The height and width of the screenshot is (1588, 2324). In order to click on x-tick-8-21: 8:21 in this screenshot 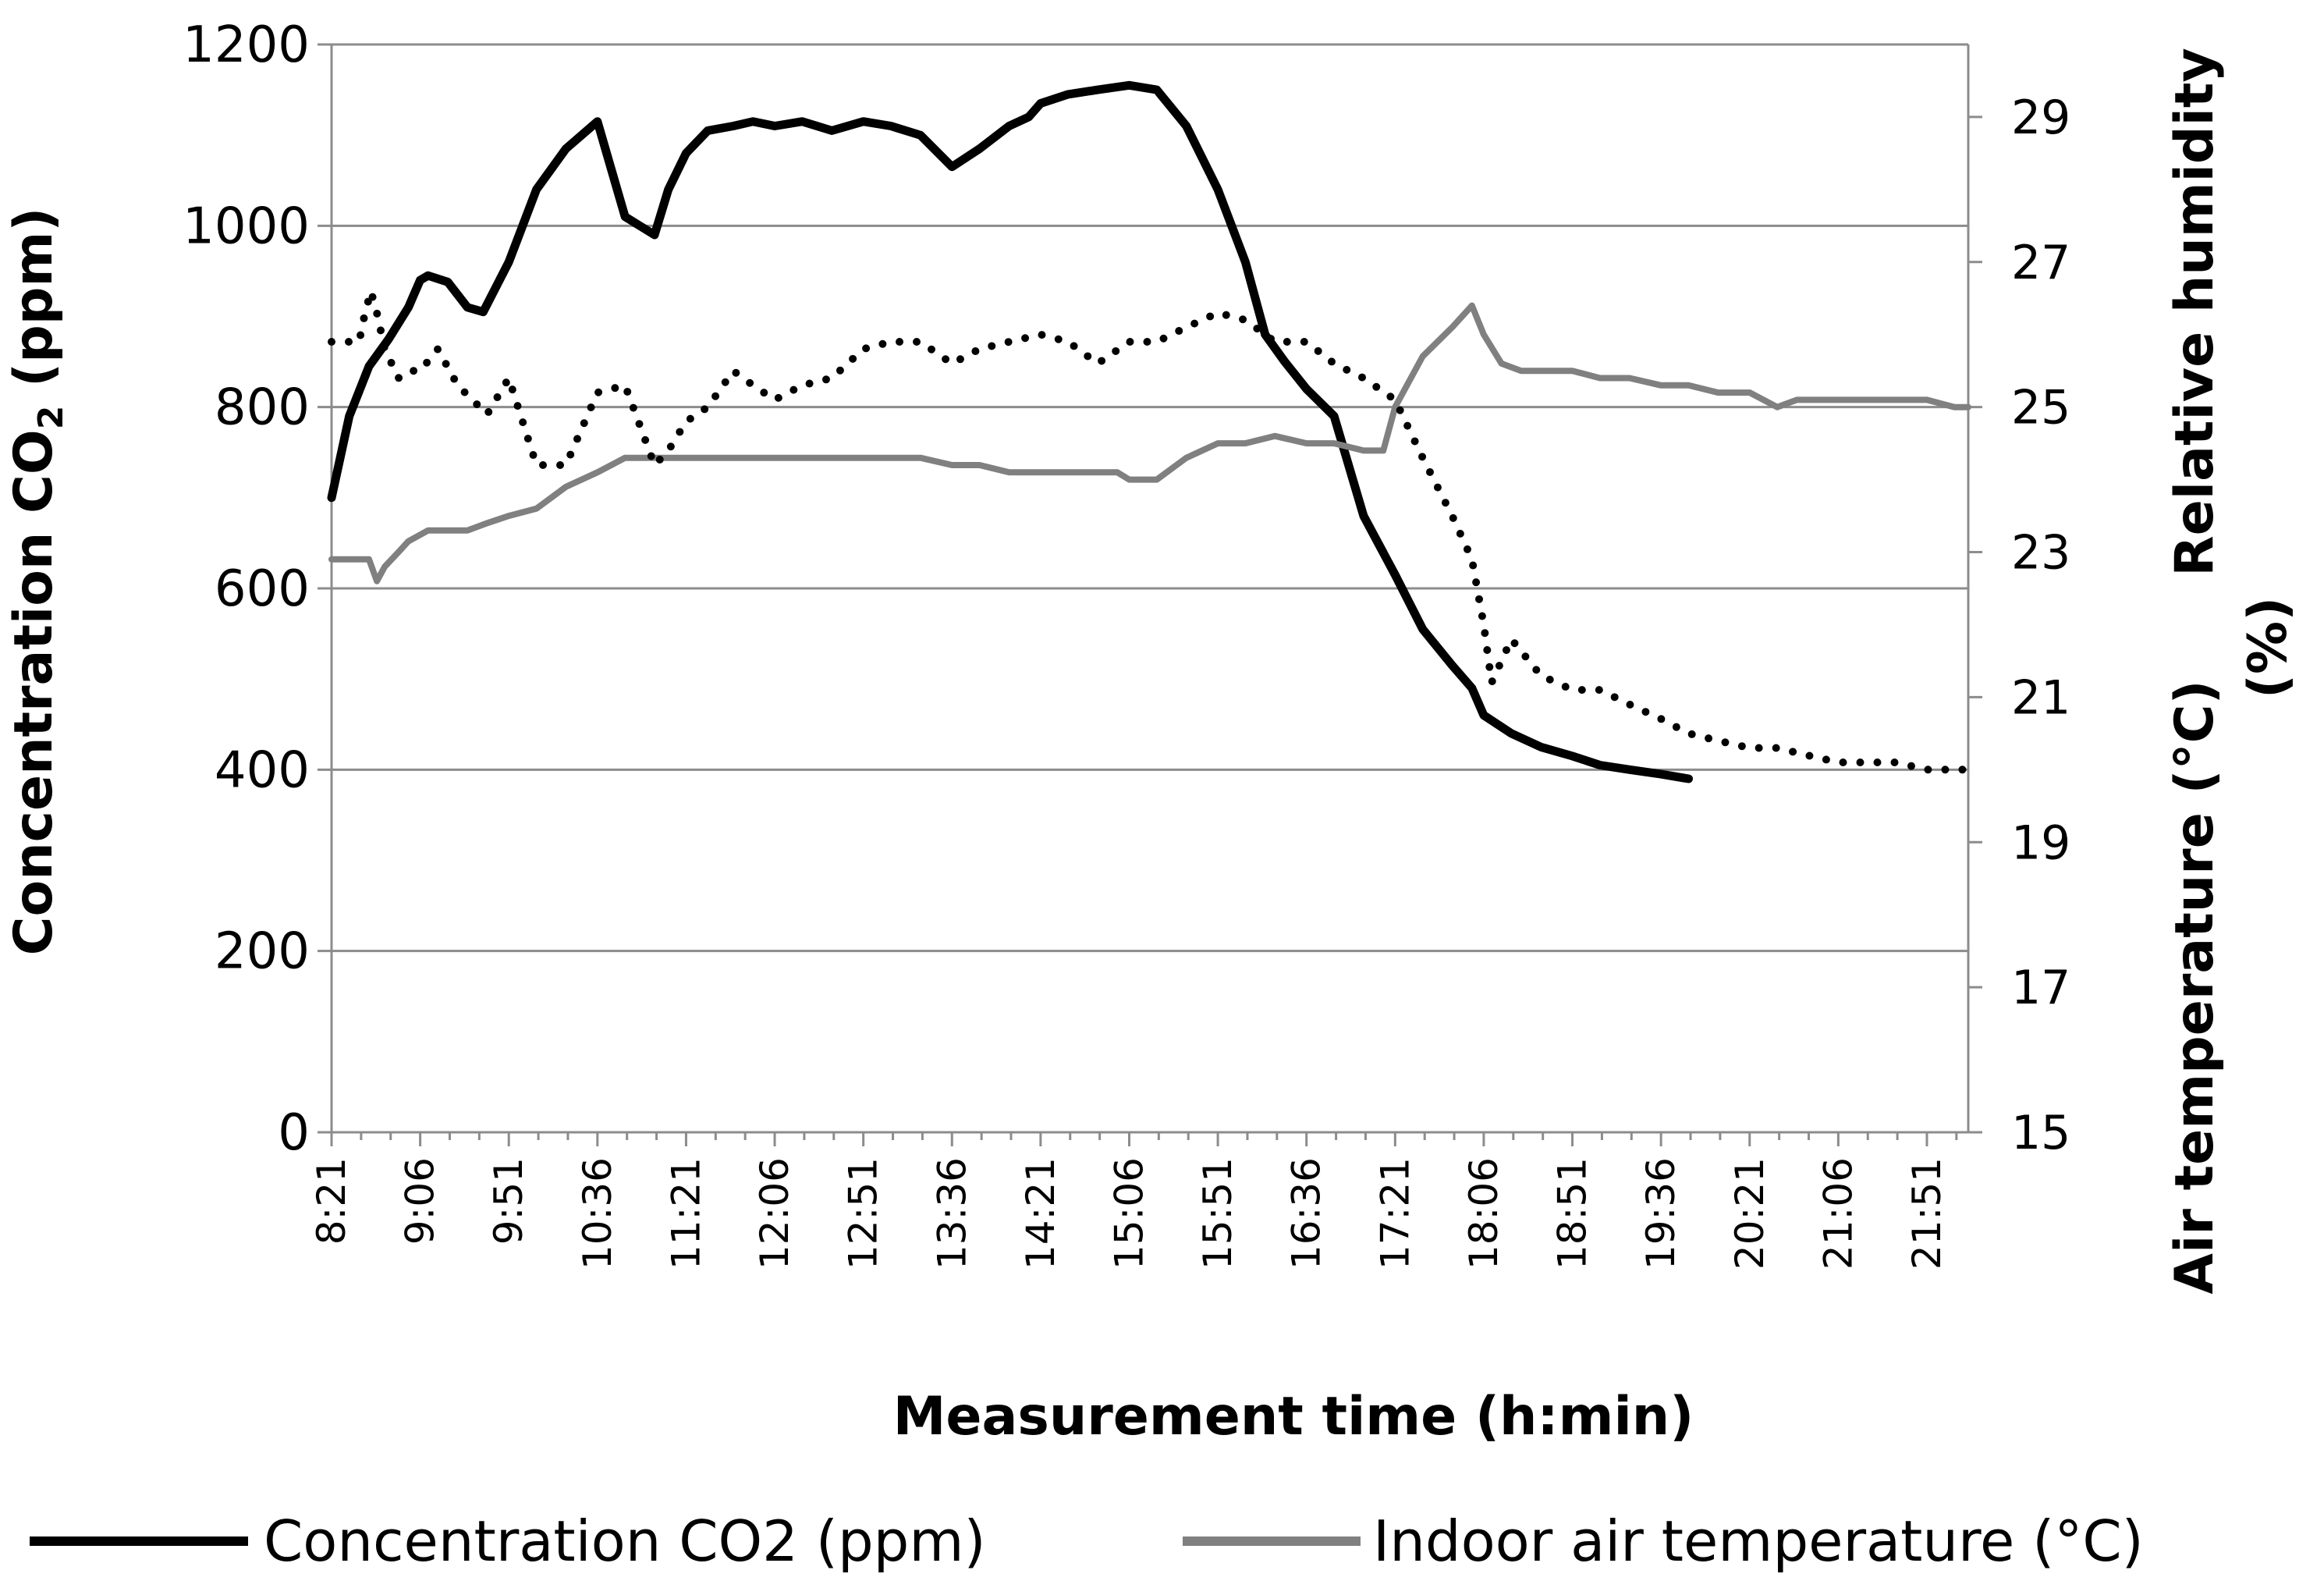, I will do `click(331, 1201)`.